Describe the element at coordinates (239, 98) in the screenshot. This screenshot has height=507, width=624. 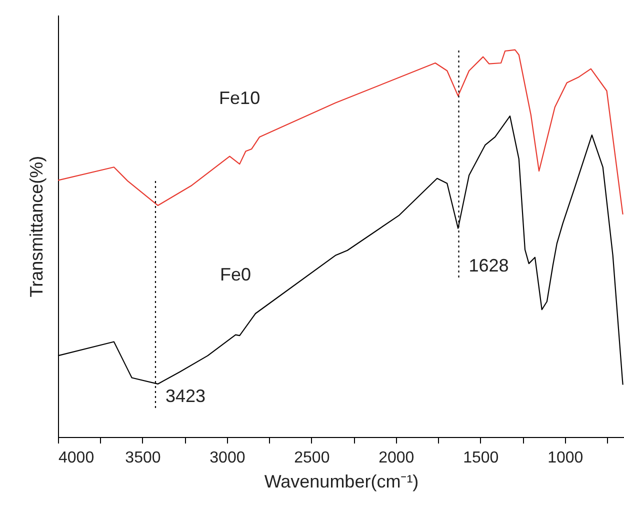
I see `series-label: Fe10` at that location.